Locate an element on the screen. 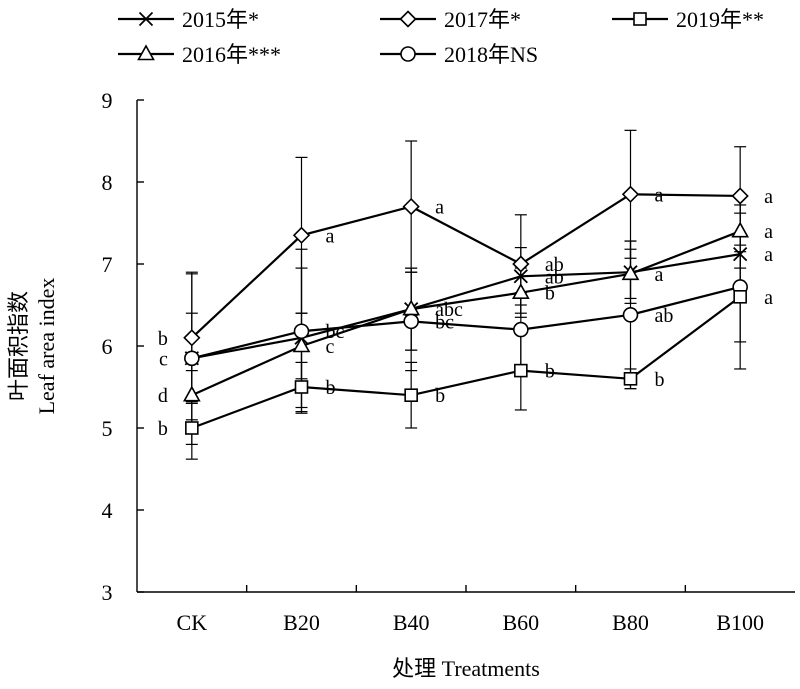 This screenshot has width=800, height=689. x-tick-label: B40 is located at coordinates (411, 622).